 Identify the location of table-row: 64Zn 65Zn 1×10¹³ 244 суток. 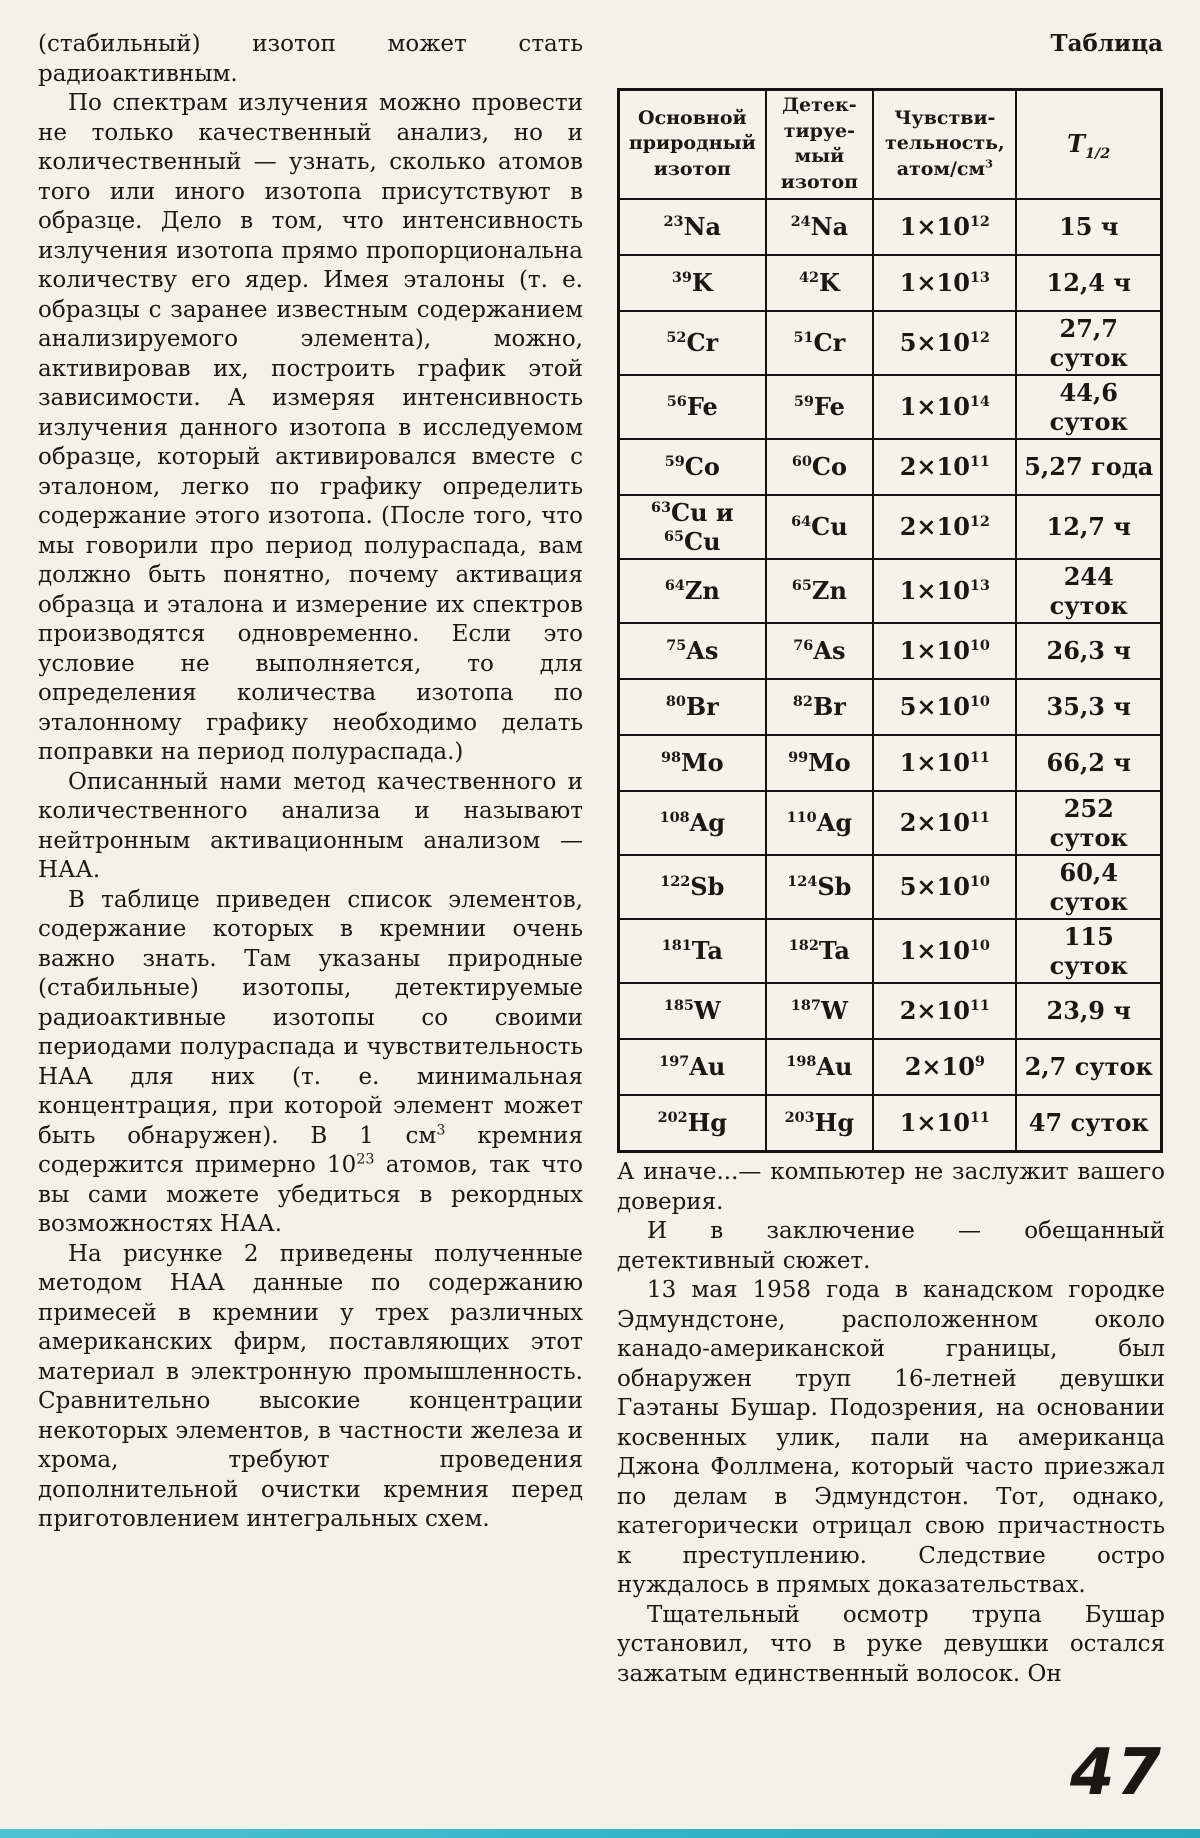
(890, 590).